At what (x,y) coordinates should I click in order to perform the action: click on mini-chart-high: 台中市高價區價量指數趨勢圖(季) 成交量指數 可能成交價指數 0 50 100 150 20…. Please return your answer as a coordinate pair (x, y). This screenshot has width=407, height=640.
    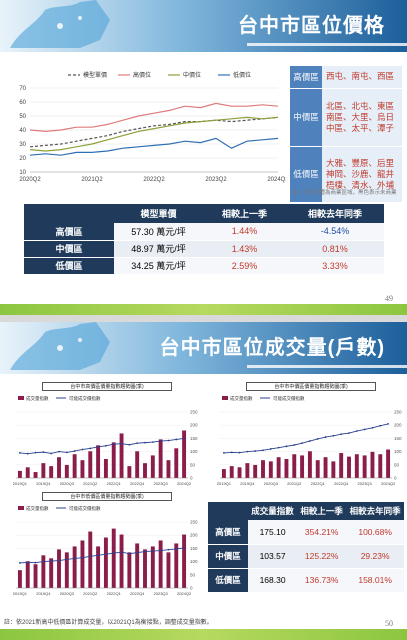
    Looking at the image, I should click on (102, 434).